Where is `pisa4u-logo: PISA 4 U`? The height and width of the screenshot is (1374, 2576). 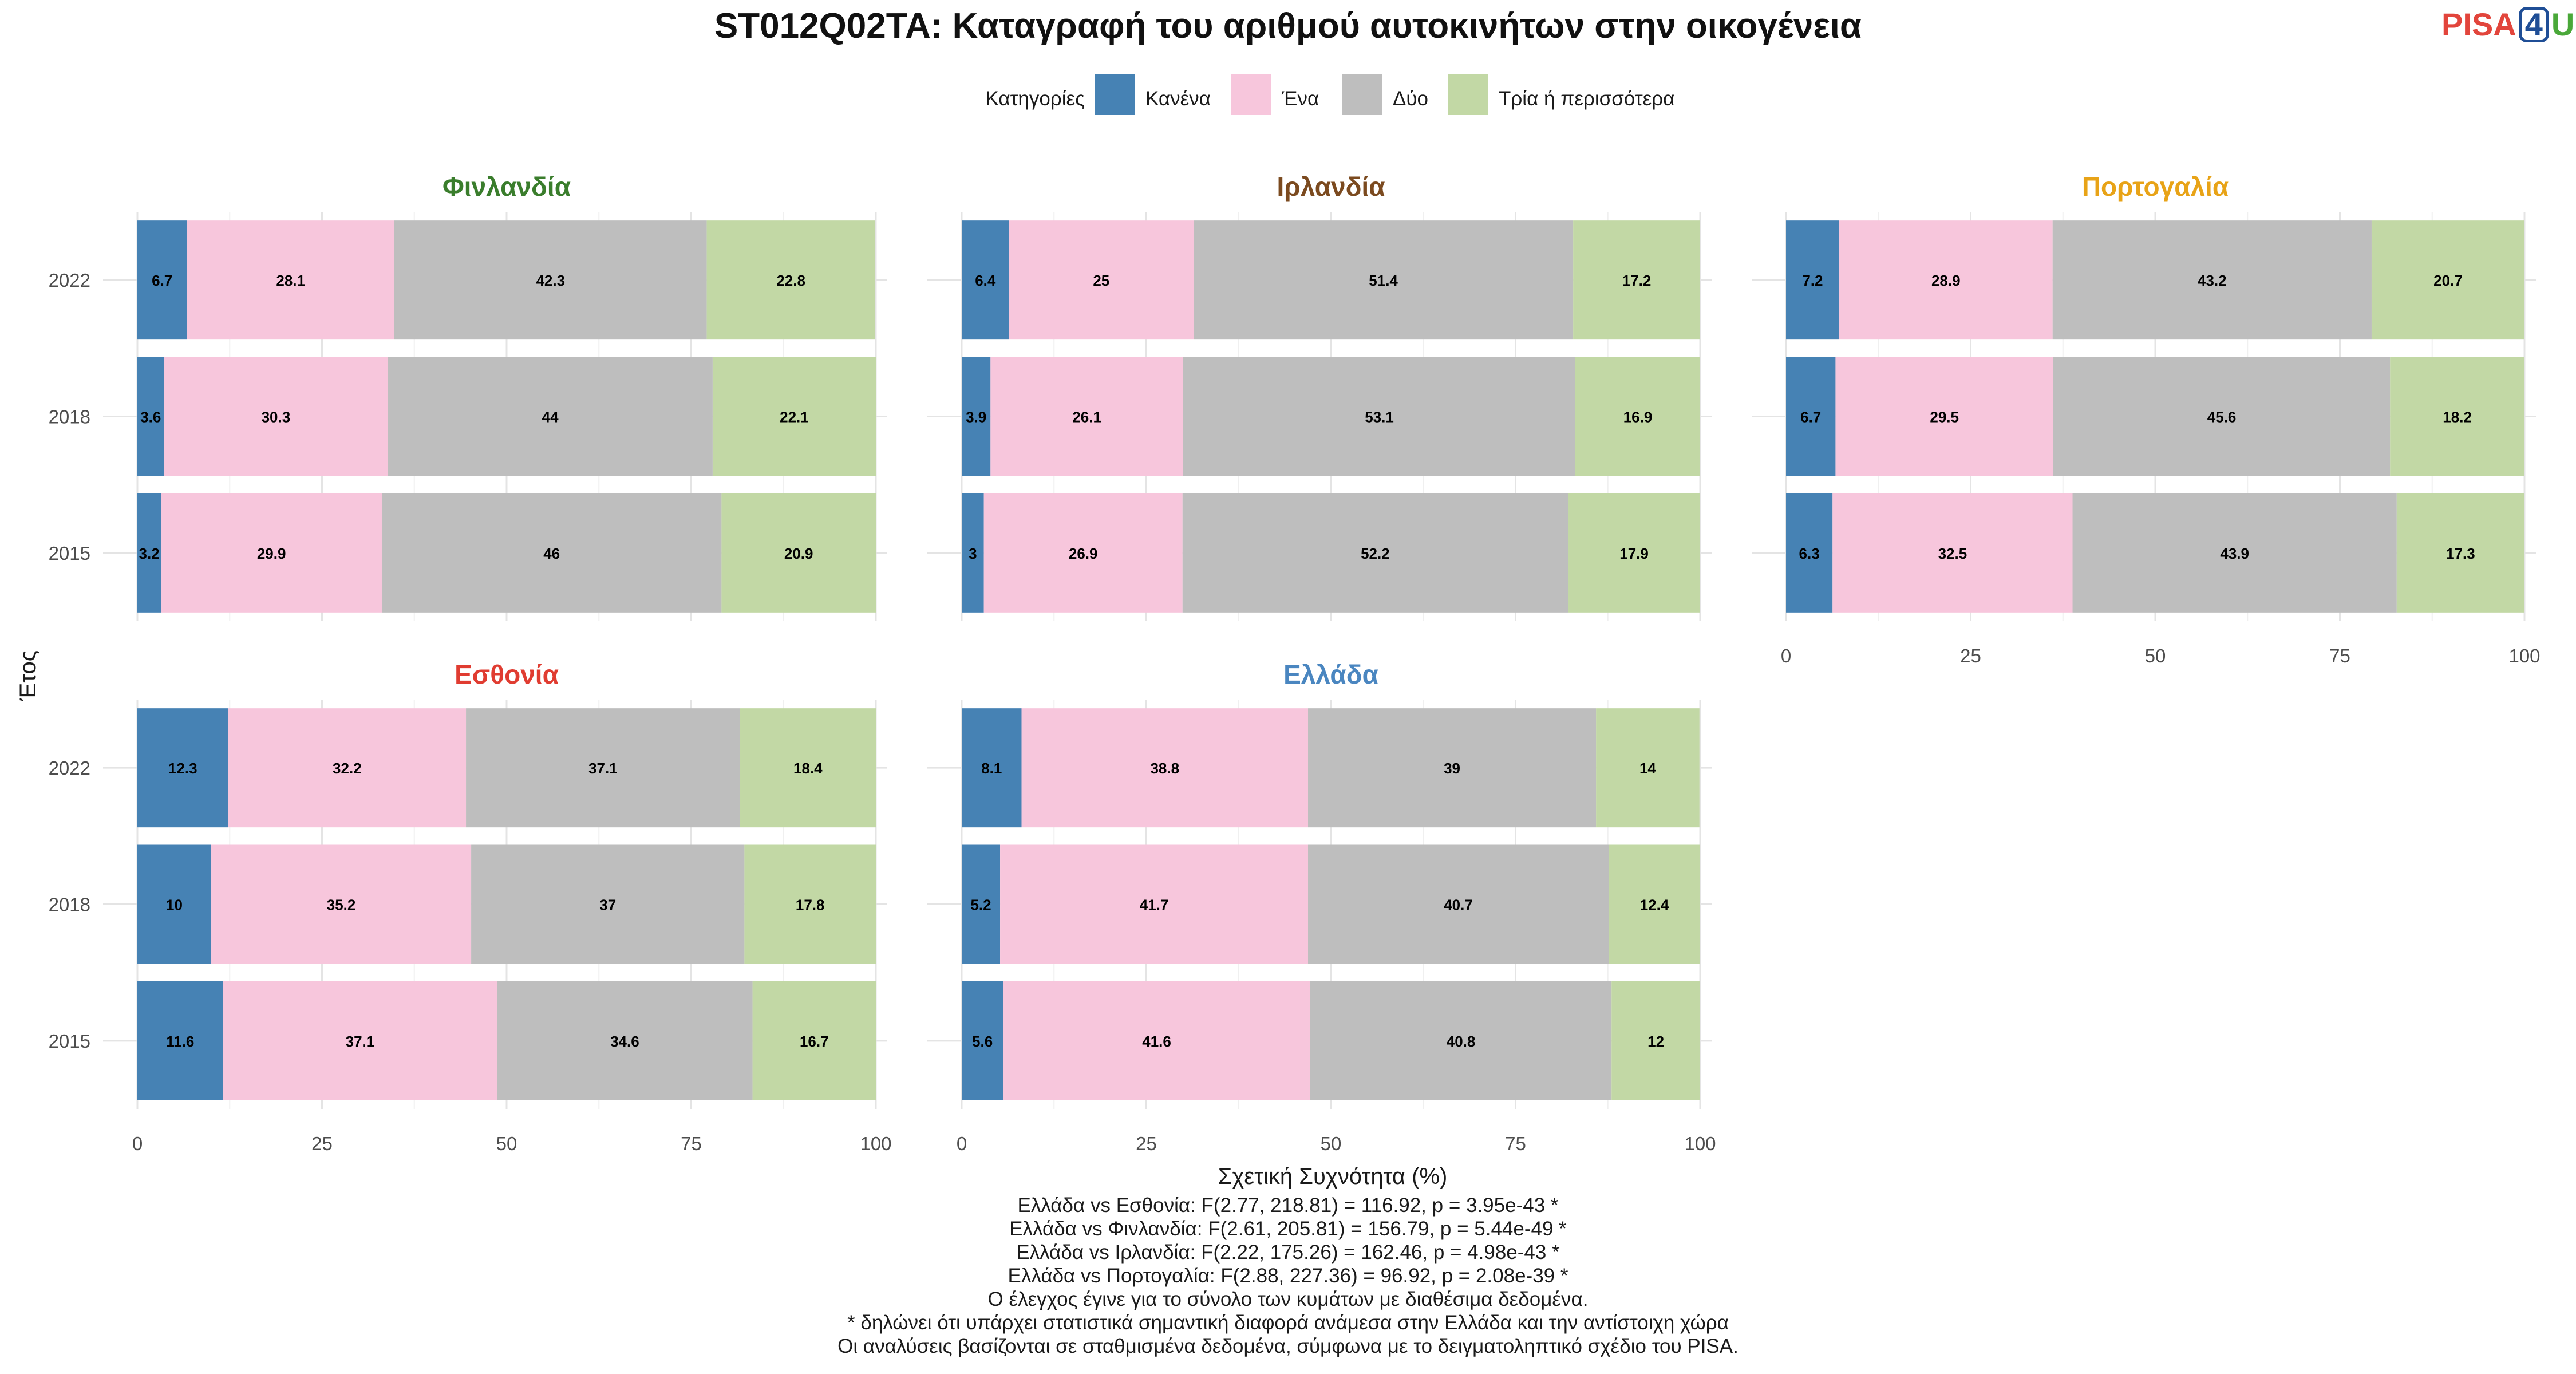
pisa4u-logo: PISA 4 U is located at coordinates (2507, 25).